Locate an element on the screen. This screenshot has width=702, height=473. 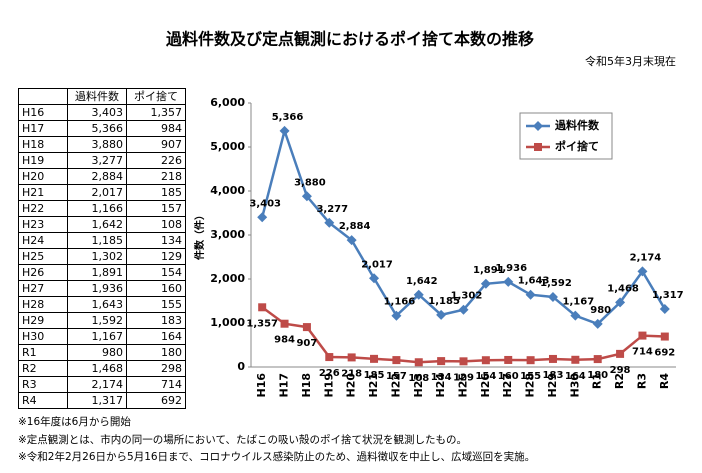
x-tick-label: H26 is located at coordinates (485, 385).